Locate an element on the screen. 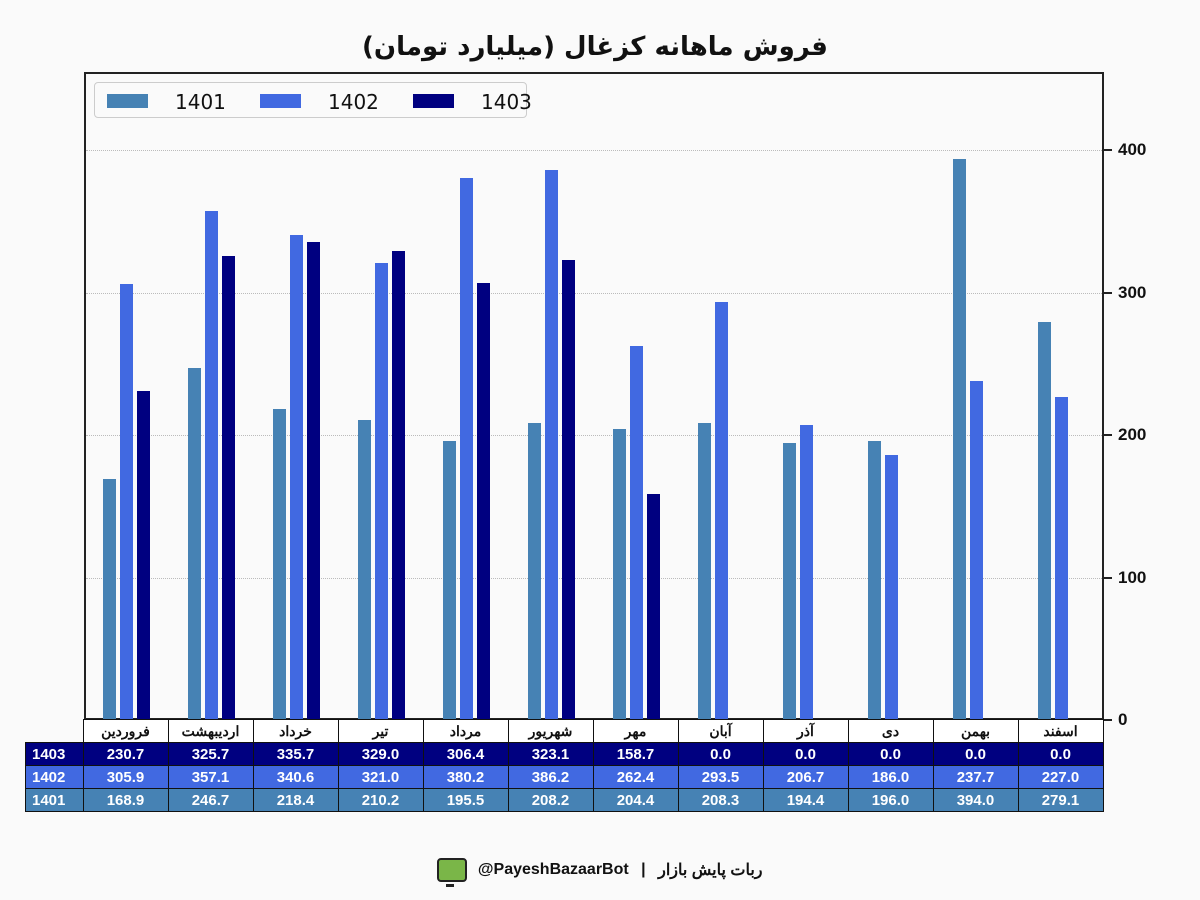  footer-brand: ربات پایش بازار is located at coordinates (710, 870).